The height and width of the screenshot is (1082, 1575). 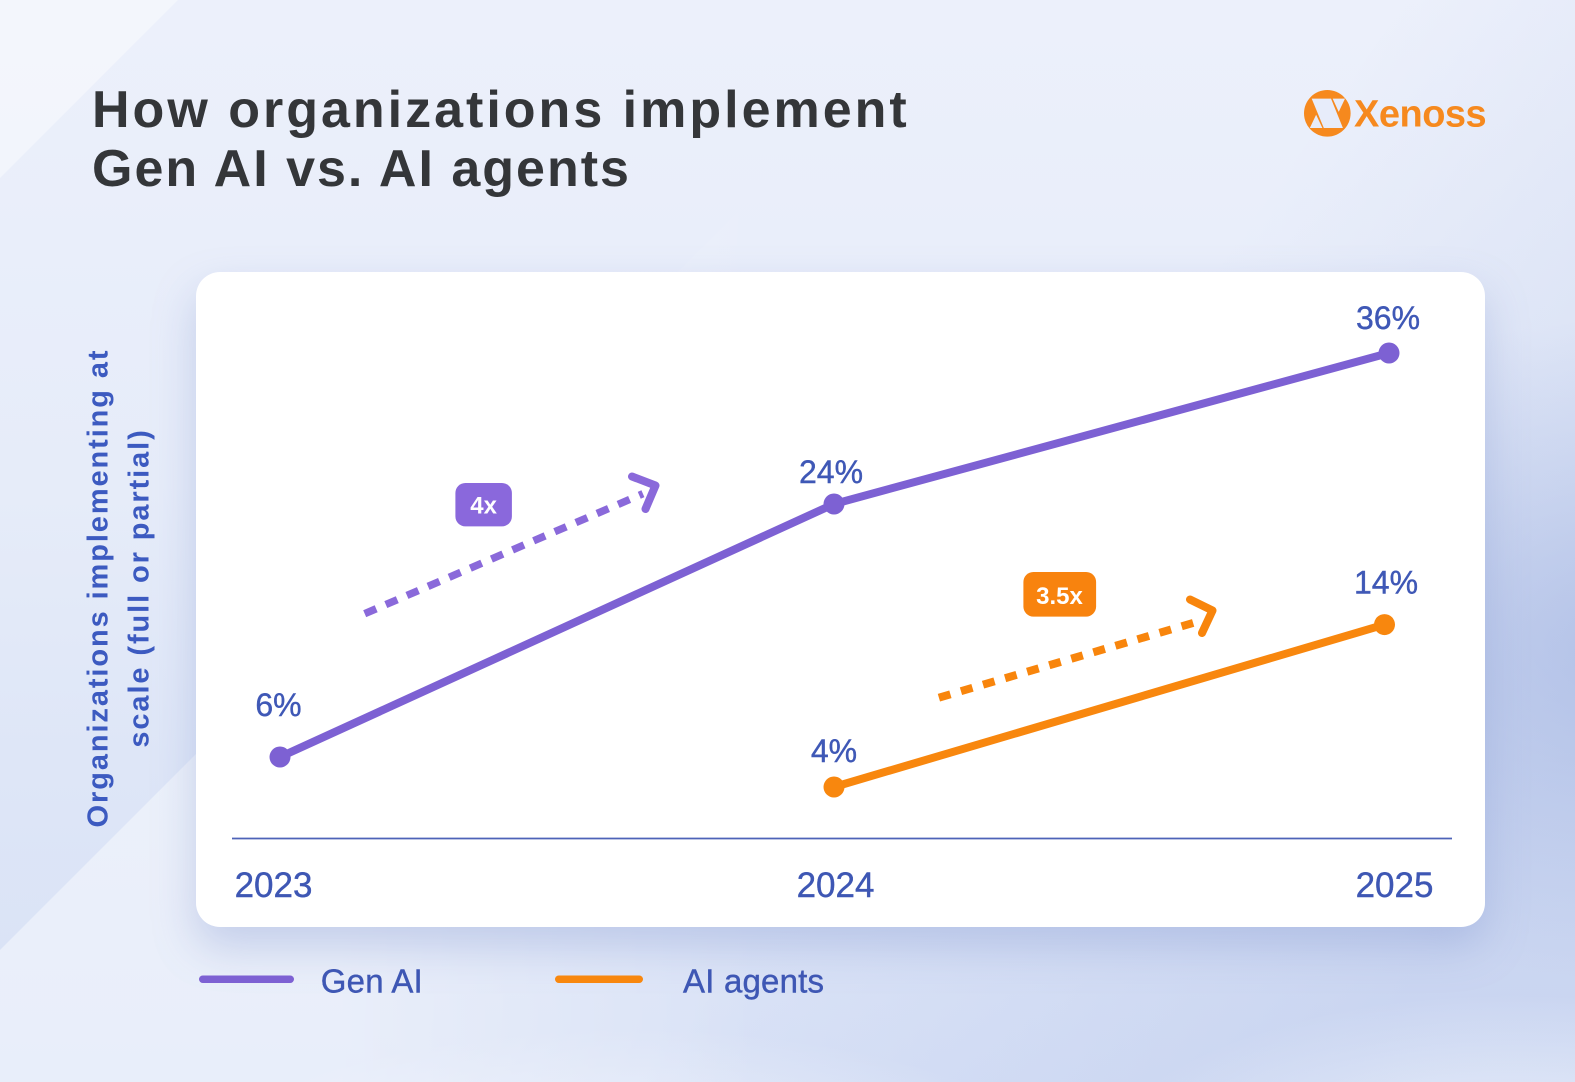 What do you see at coordinates (278, 705) in the screenshot?
I see `svg-text: 6%` at bounding box center [278, 705].